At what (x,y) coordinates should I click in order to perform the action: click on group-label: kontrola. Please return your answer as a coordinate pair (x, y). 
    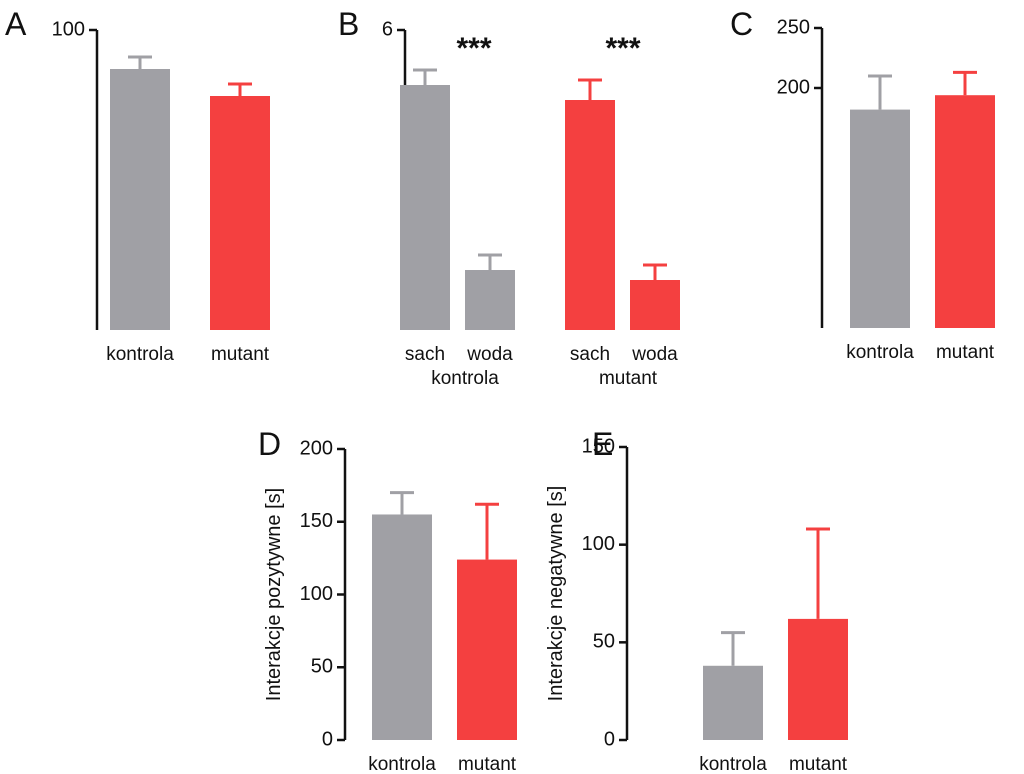
    Looking at the image, I should click on (465, 378).